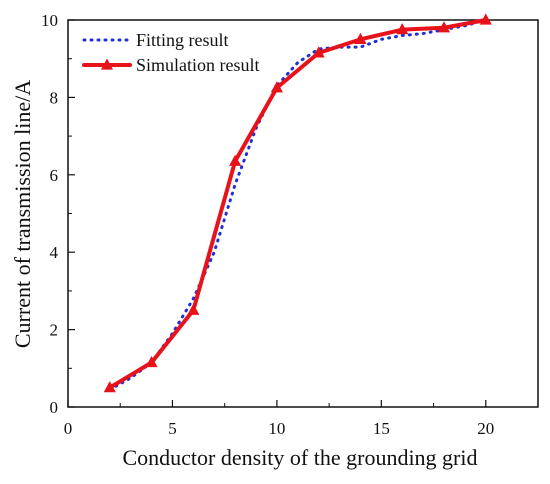 The height and width of the screenshot is (484, 550). What do you see at coordinates (171, 52) in the screenshot?
I see `legend: Fitting result Simulation result` at bounding box center [171, 52].